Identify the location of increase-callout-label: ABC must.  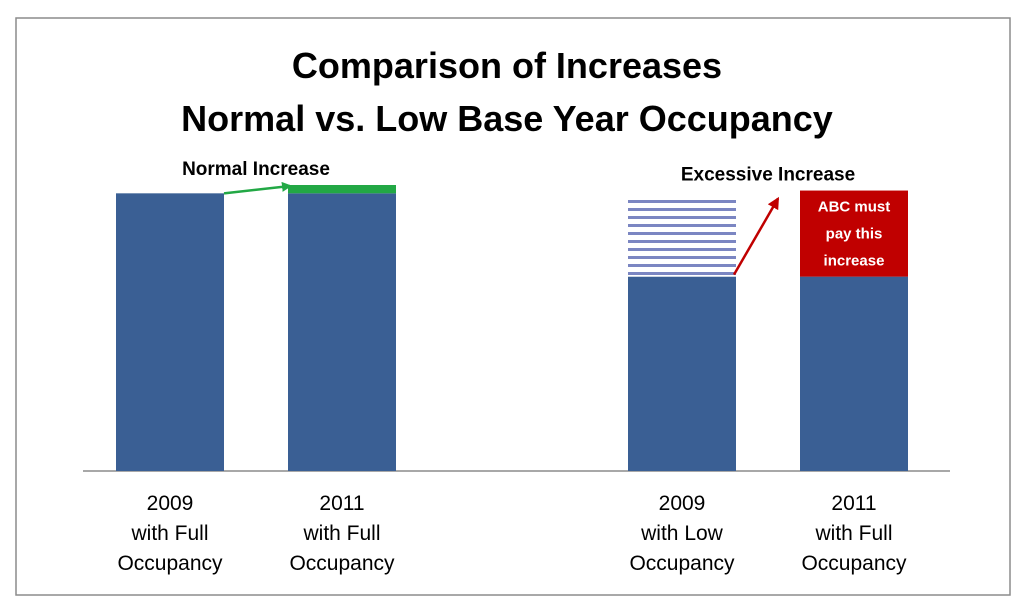
(854, 207).